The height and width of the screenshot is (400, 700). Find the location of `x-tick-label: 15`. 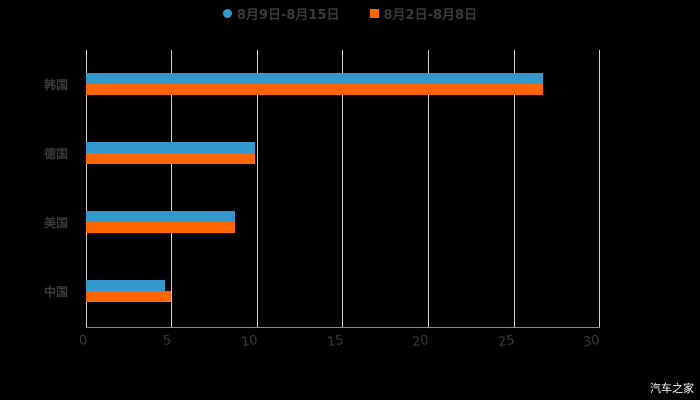

x-tick-label: 15 is located at coordinates (335, 342).